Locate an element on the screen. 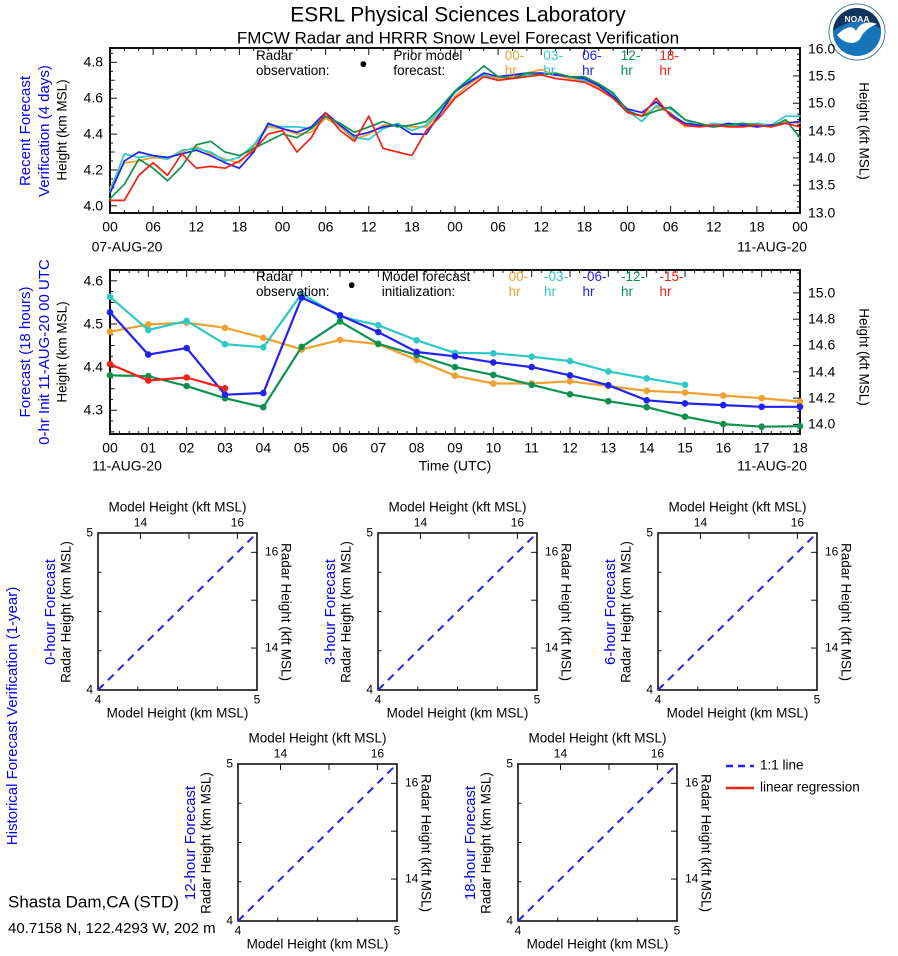 The image size is (898, 956). forecast-18-hours-x-label: 15 is located at coordinates (685, 447).